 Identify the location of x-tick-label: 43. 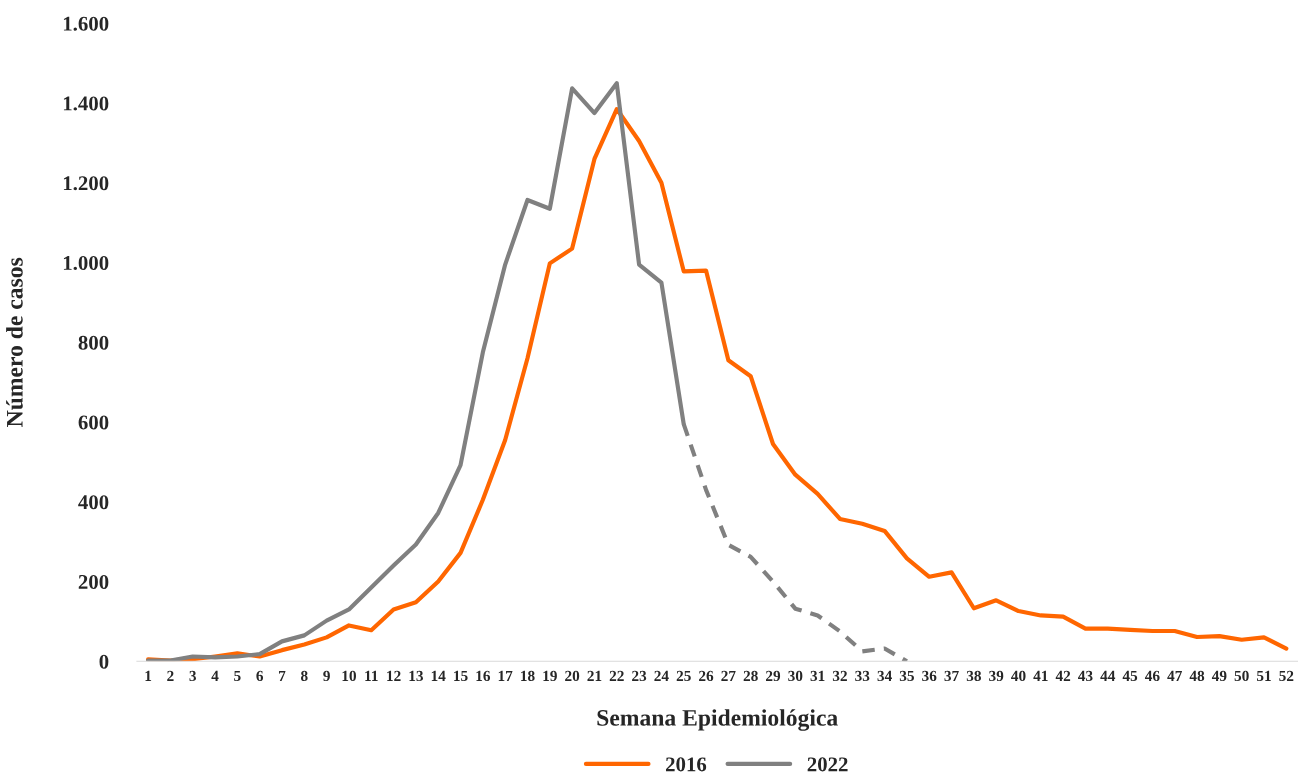
(1085, 676).